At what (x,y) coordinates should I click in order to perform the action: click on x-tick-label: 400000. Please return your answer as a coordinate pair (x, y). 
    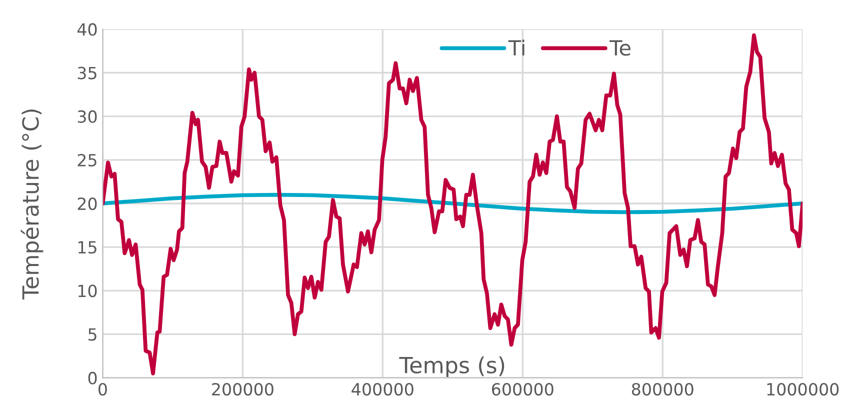
    Looking at the image, I should click on (383, 389).